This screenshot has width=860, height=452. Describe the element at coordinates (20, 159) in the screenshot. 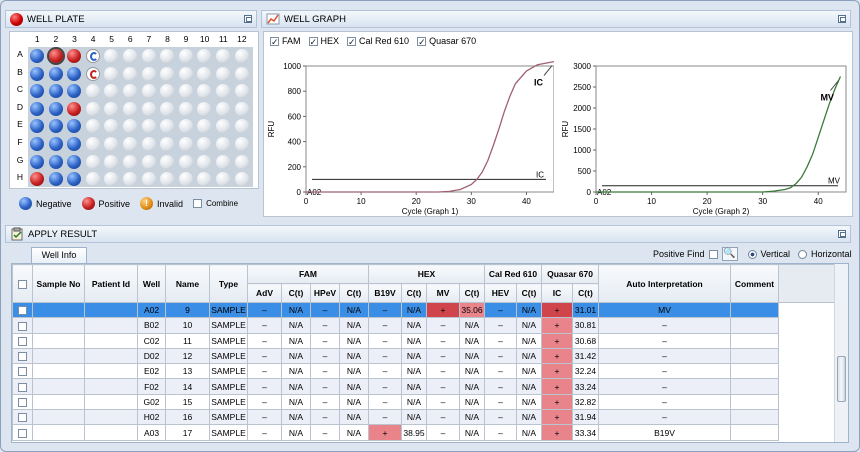

I see `plate-row-G: G` at that location.